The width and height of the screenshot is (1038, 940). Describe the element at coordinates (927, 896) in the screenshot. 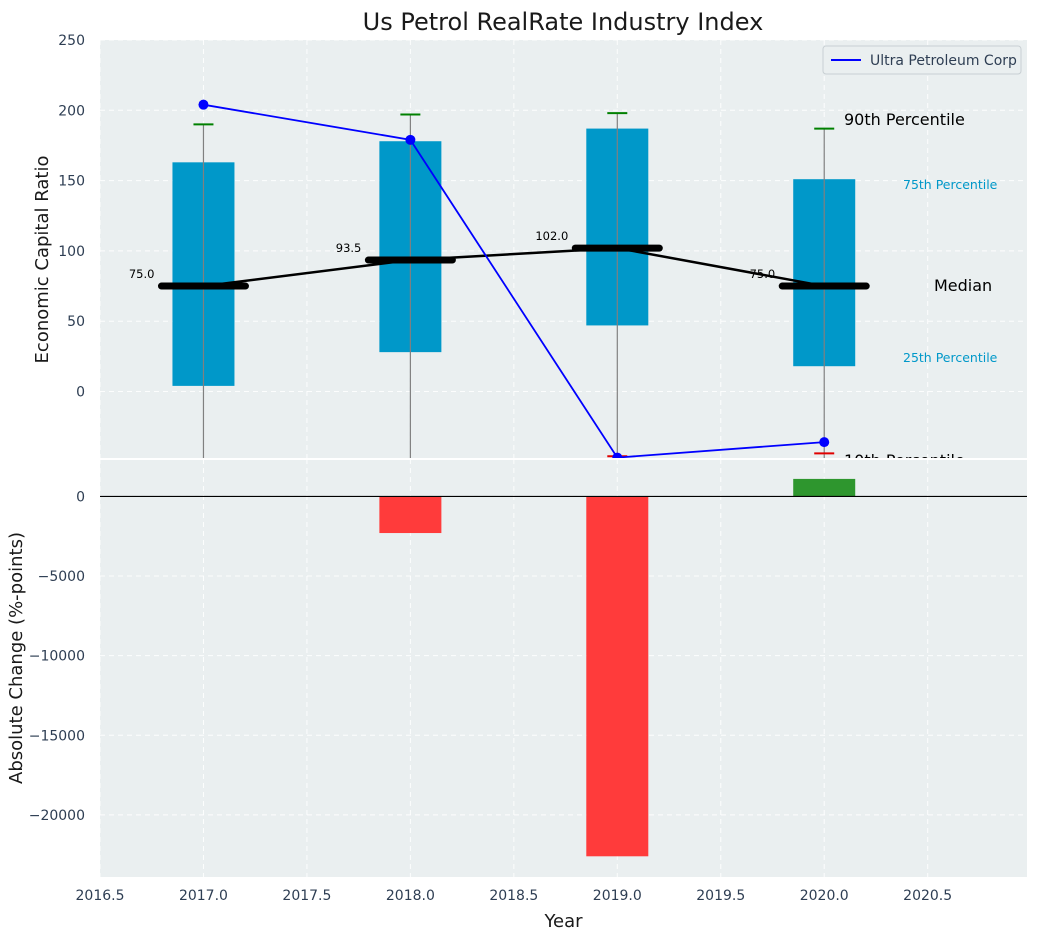

I see `x-tick-label: 2020.5` at that location.